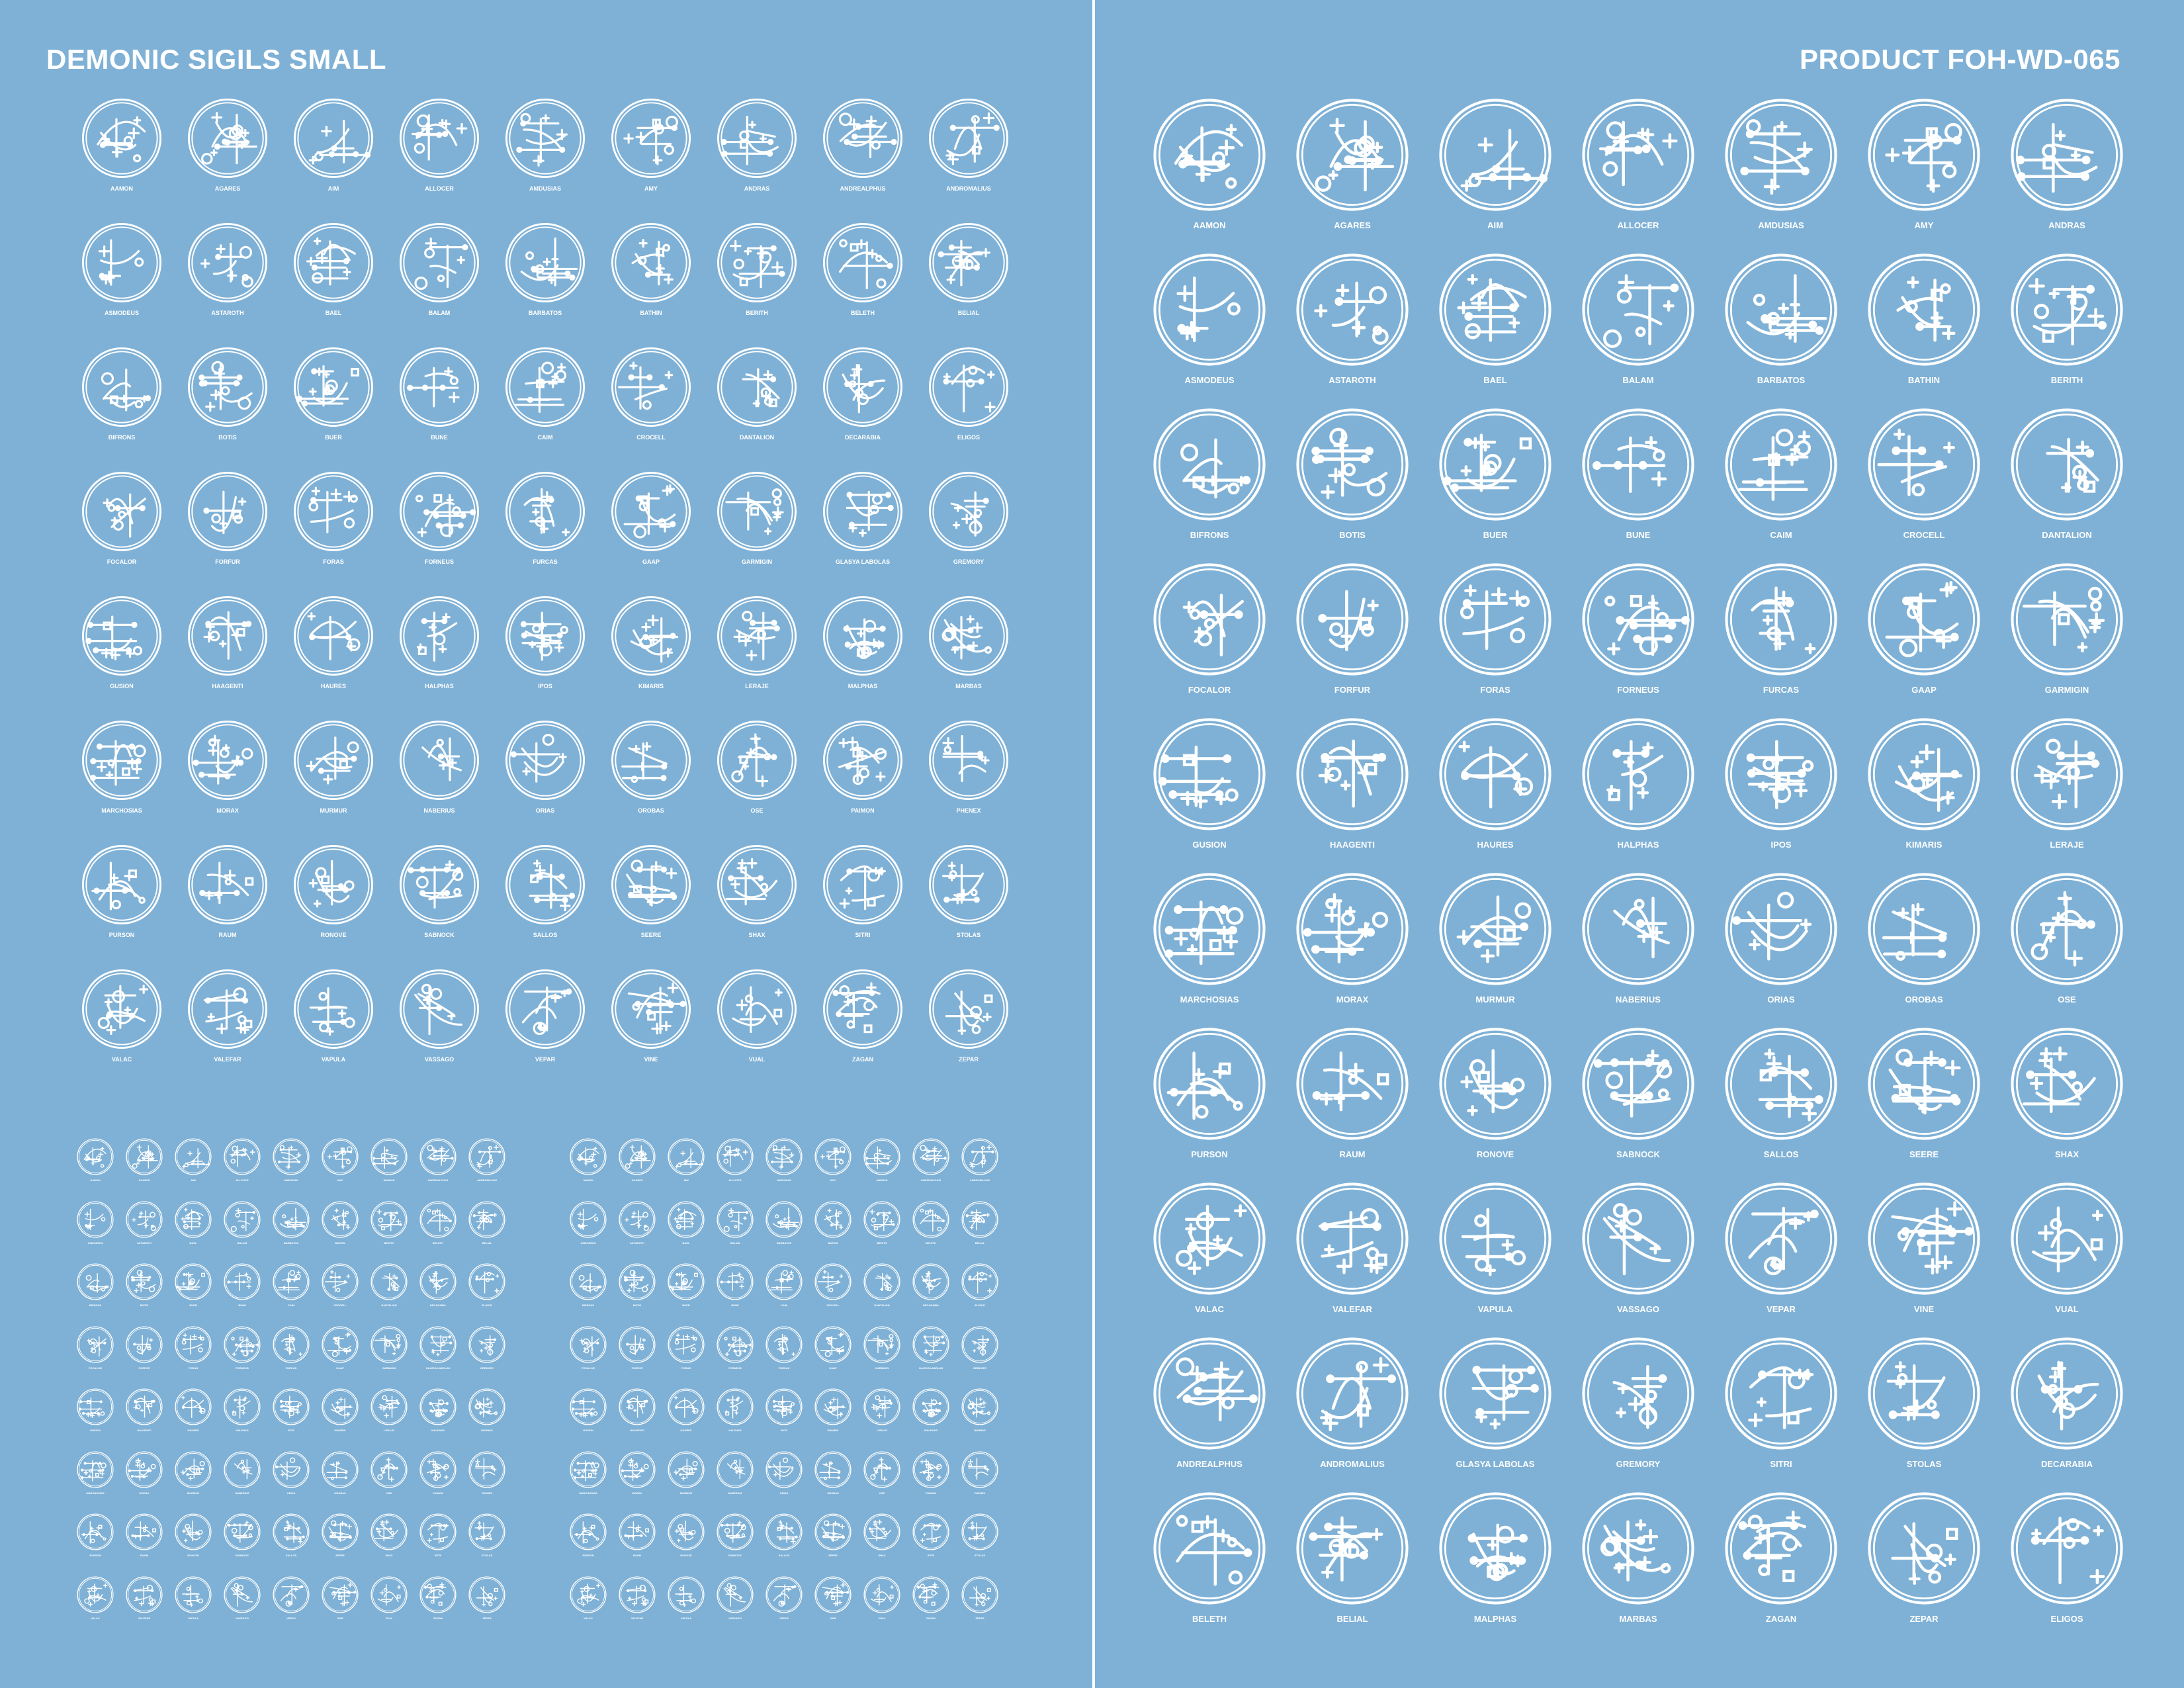 The height and width of the screenshot is (1688, 2184). I want to click on small-sigil-valefar: VALEFAR, so click(228, 1031).